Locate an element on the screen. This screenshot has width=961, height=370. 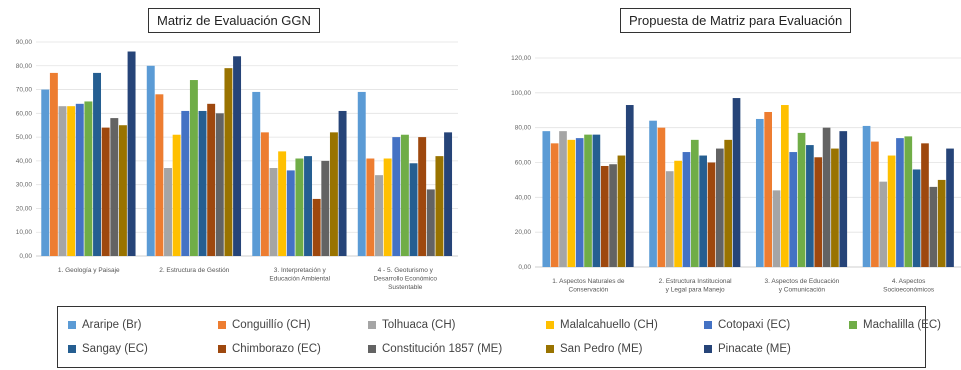
legend-label: Constitución 1857 (ME) is located at coordinates (442, 349).